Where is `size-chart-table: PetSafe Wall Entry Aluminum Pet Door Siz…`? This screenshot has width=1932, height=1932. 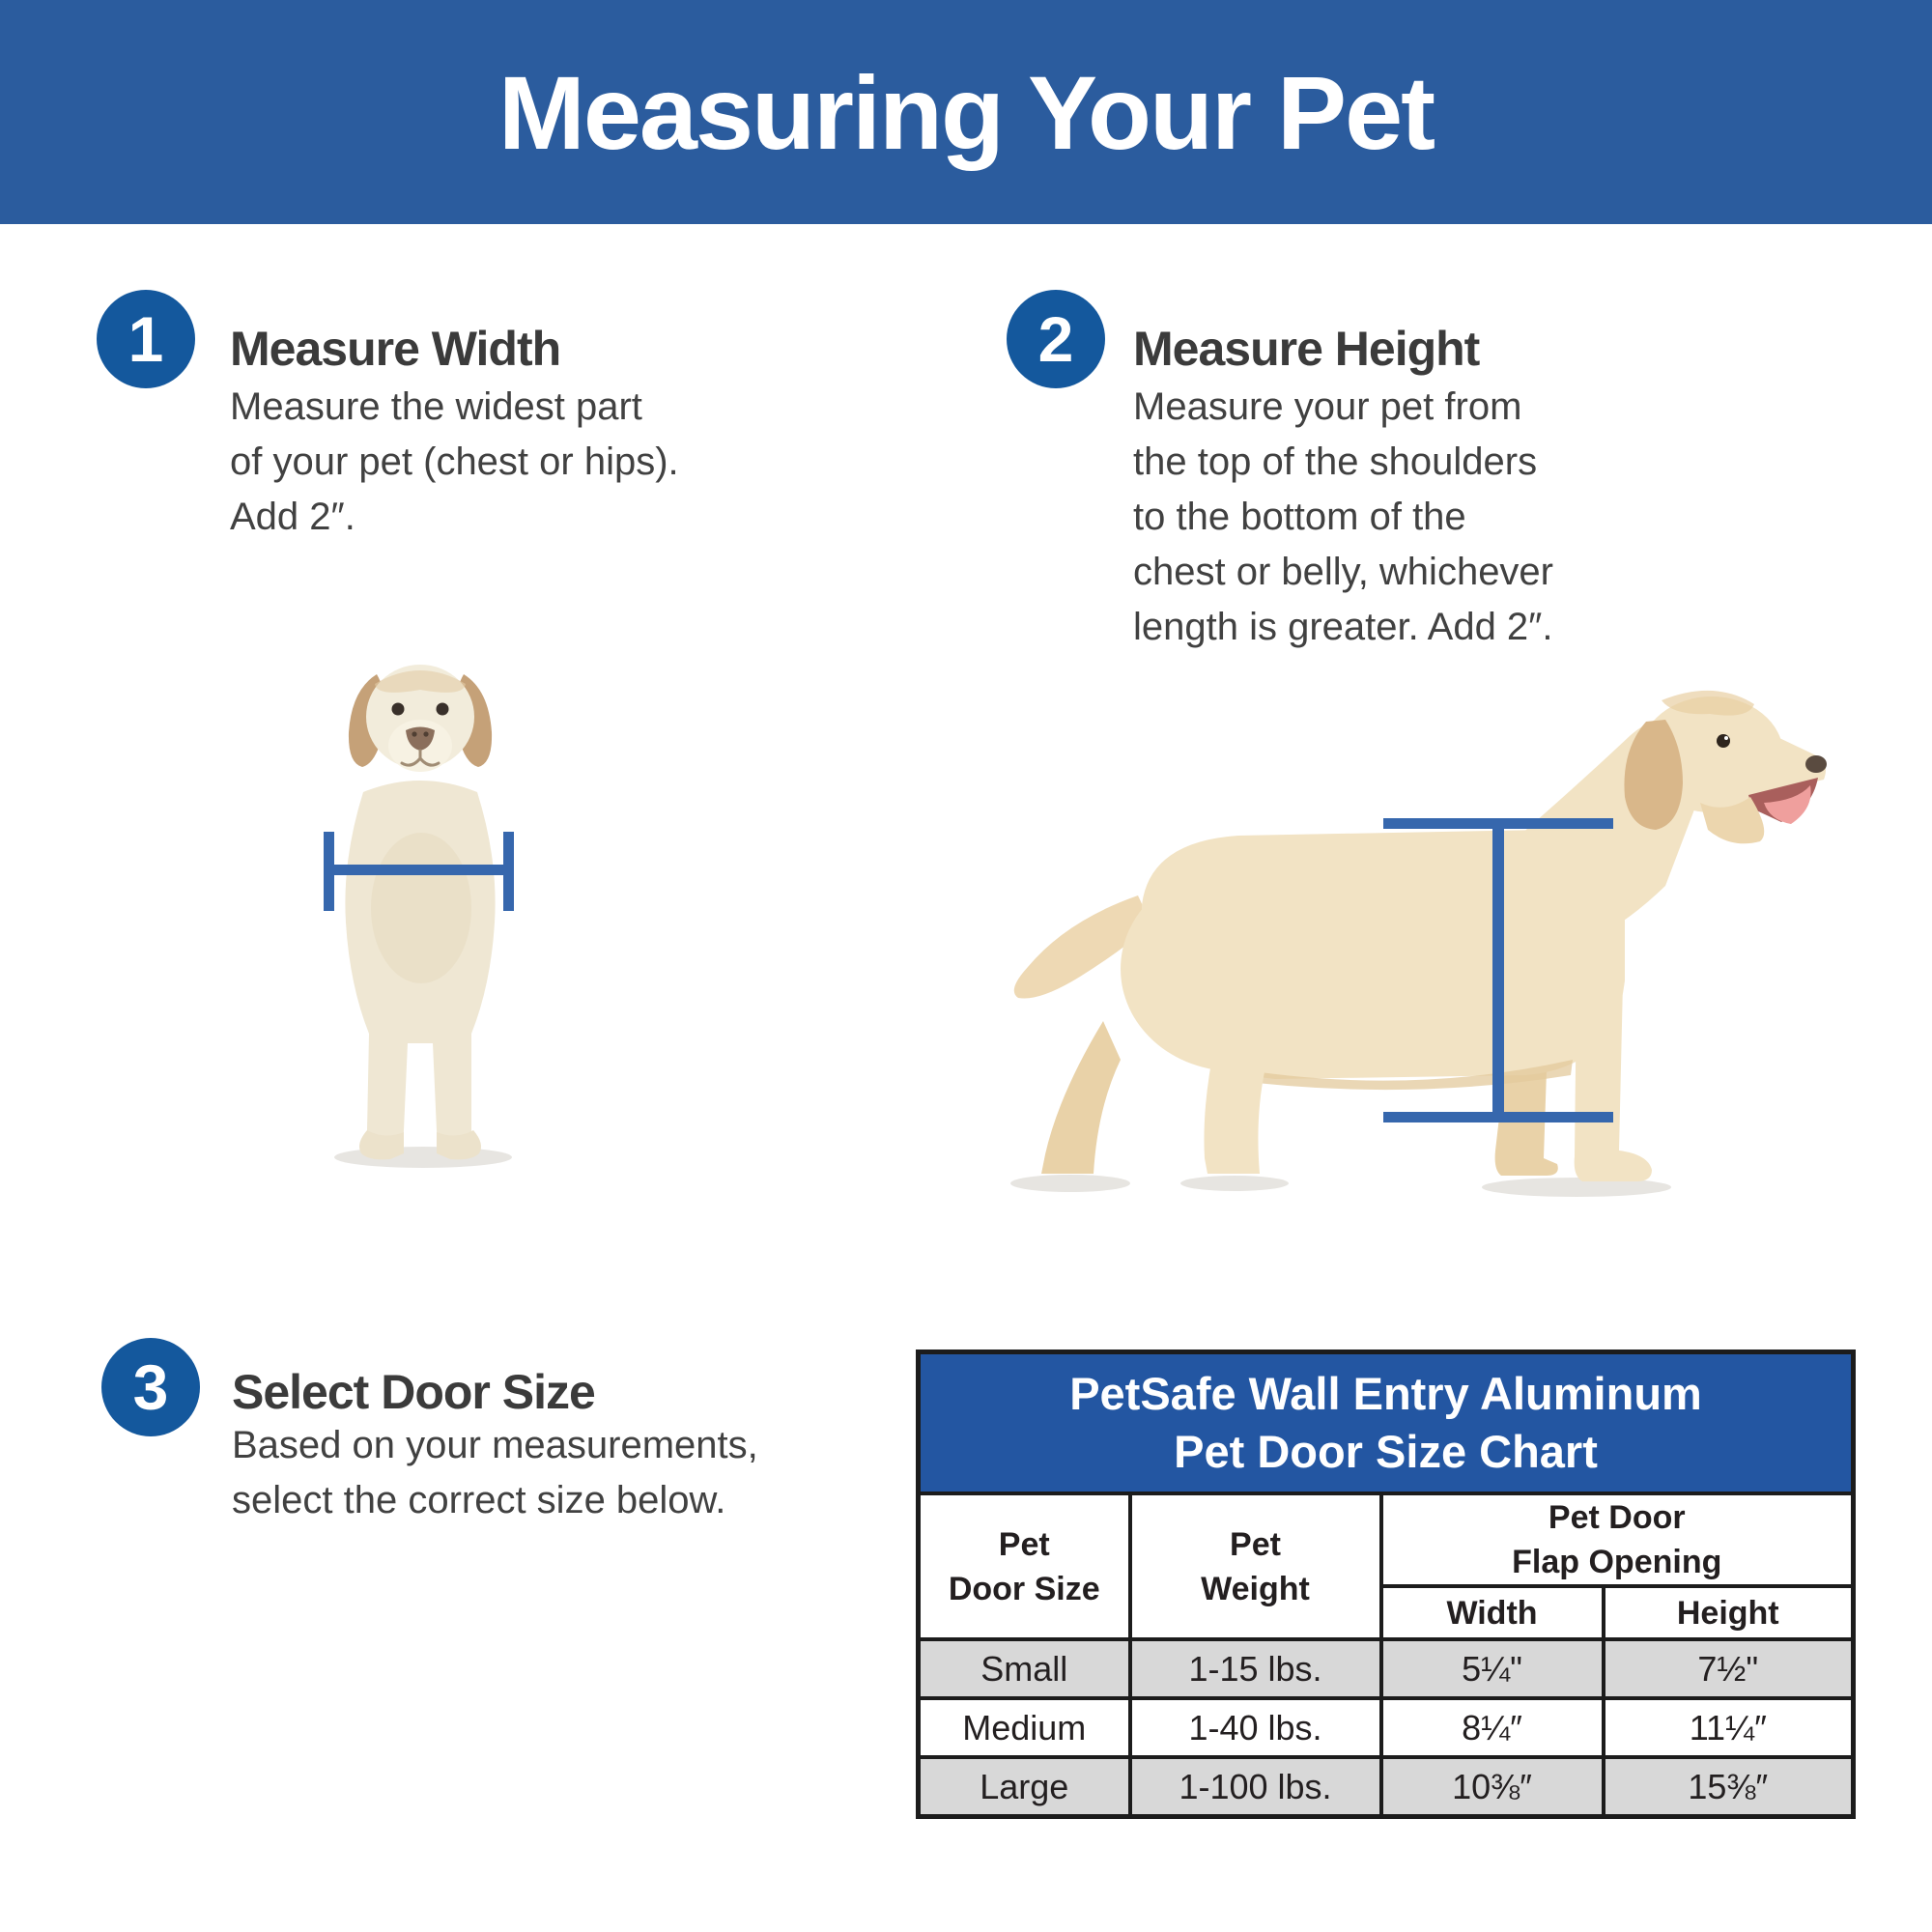 size-chart-table: PetSafe Wall Entry Aluminum Pet Door Siz… is located at coordinates (1386, 1584).